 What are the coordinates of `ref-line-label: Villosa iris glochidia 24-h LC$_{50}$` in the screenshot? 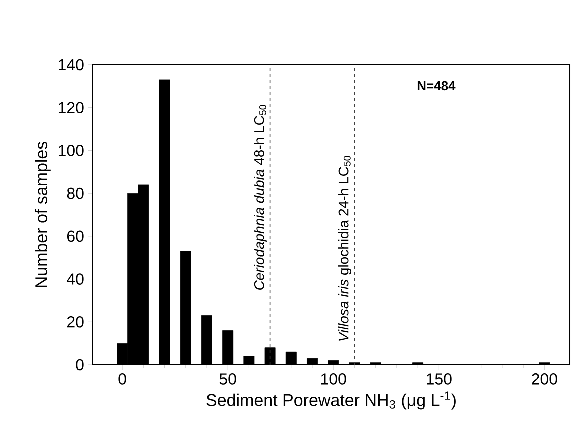 It's located at (345, 248).